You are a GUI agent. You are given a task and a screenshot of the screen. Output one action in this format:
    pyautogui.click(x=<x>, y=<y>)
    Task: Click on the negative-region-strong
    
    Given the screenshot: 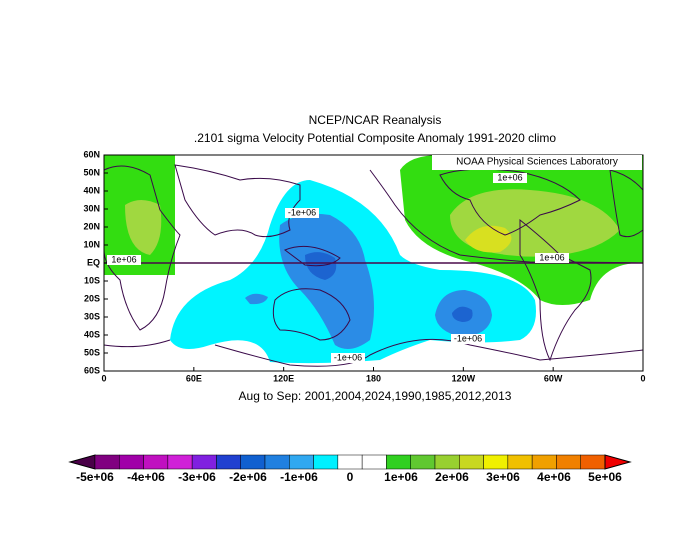 What is the action you would take?
    pyautogui.click(x=326, y=281)
    